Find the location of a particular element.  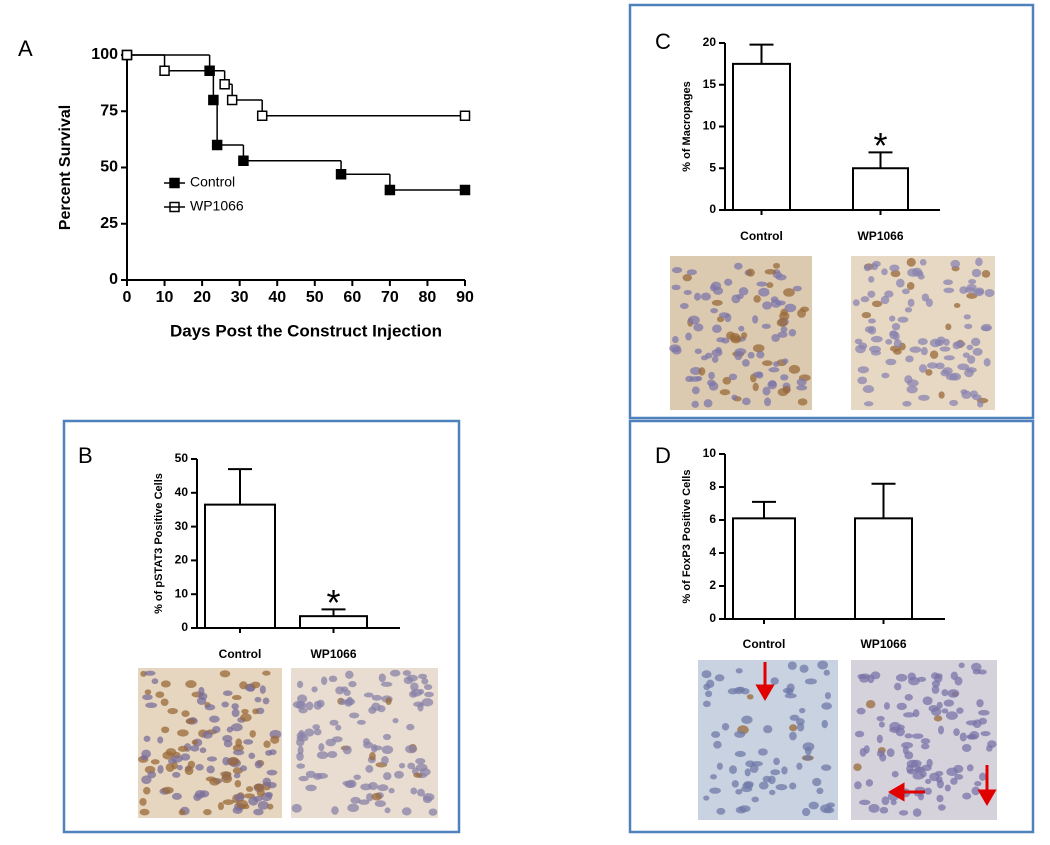

y-tick-label: 5 is located at coordinates (712, 167).